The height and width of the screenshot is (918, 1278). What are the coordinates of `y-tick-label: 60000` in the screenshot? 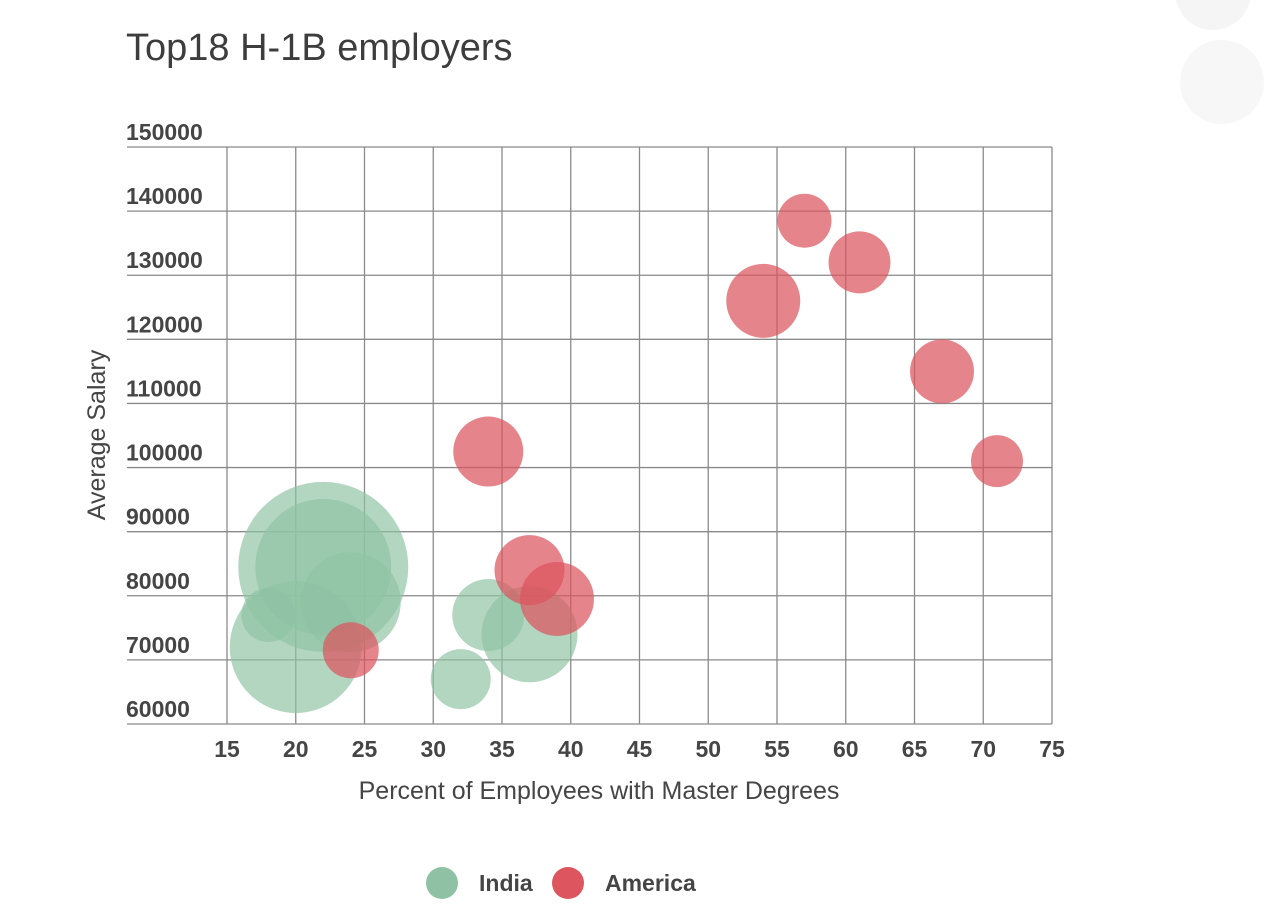 It's located at (158, 709).